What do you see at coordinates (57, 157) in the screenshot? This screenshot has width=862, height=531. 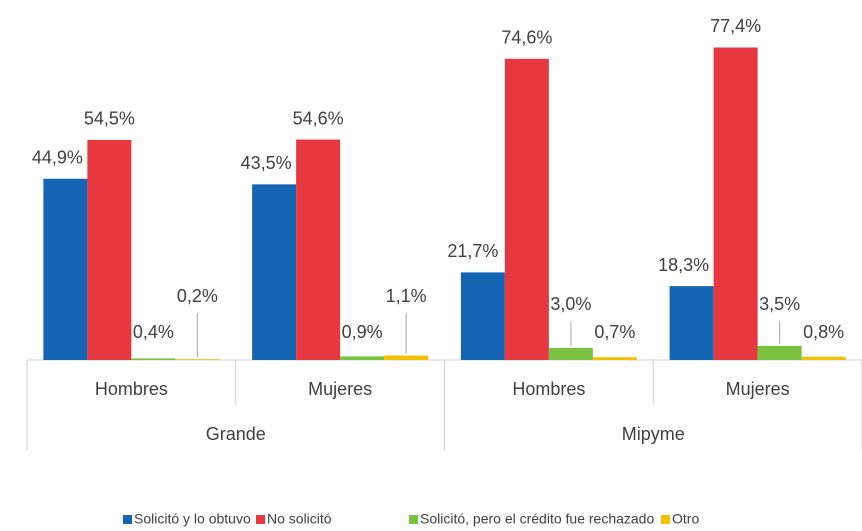 I see `data-label: 44,9%` at bounding box center [57, 157].